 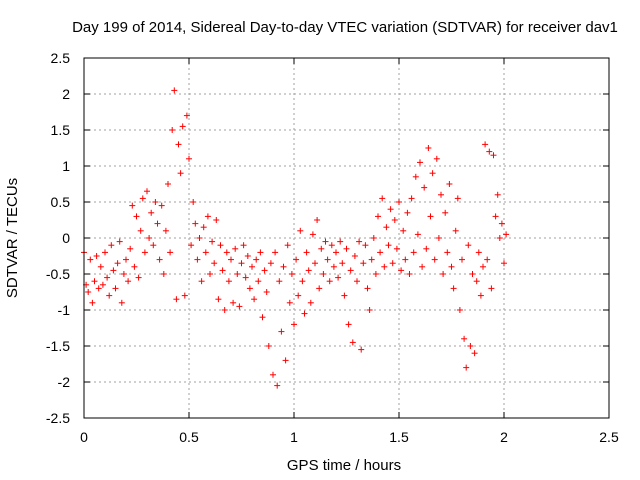 I want to click on x-tick-label: 1, so click(x=294, y=437).